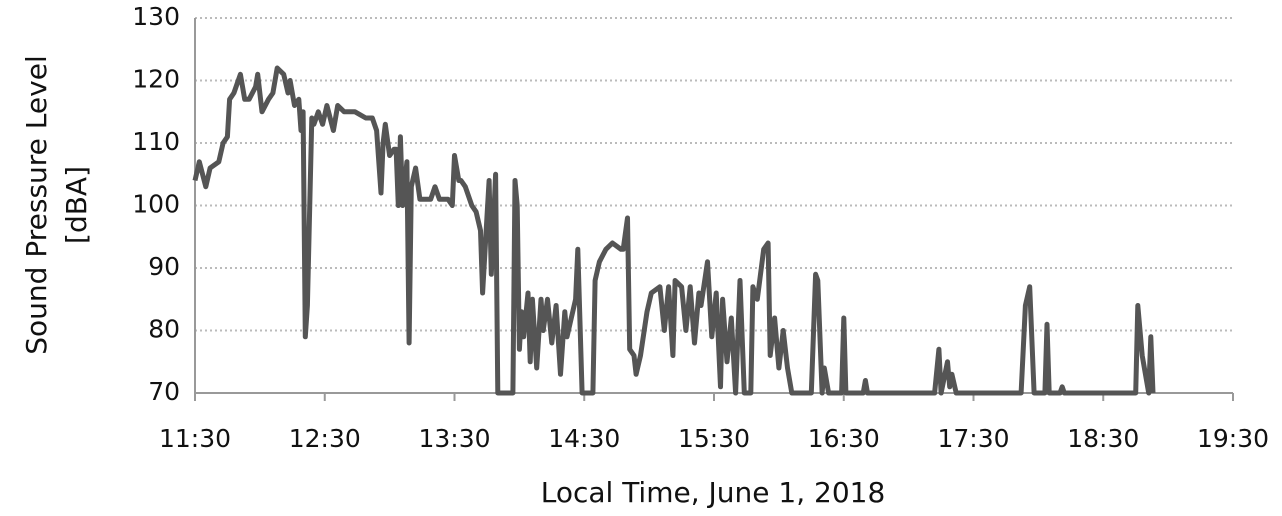 Image resolution: width=1282 pixels, height=516 pixels. I want to click on x-tick-label: 14:30, so click(584, 438).